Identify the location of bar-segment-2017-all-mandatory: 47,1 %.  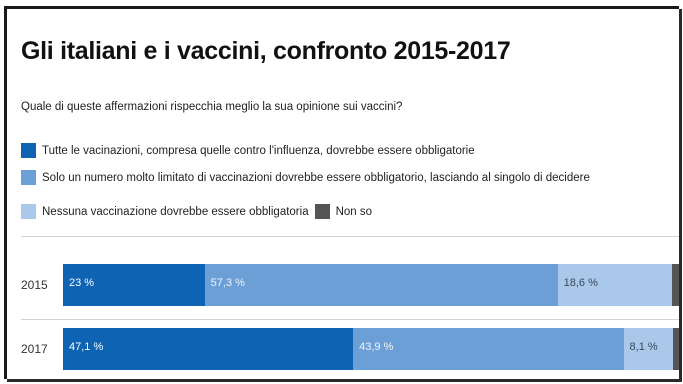
(208, 349).